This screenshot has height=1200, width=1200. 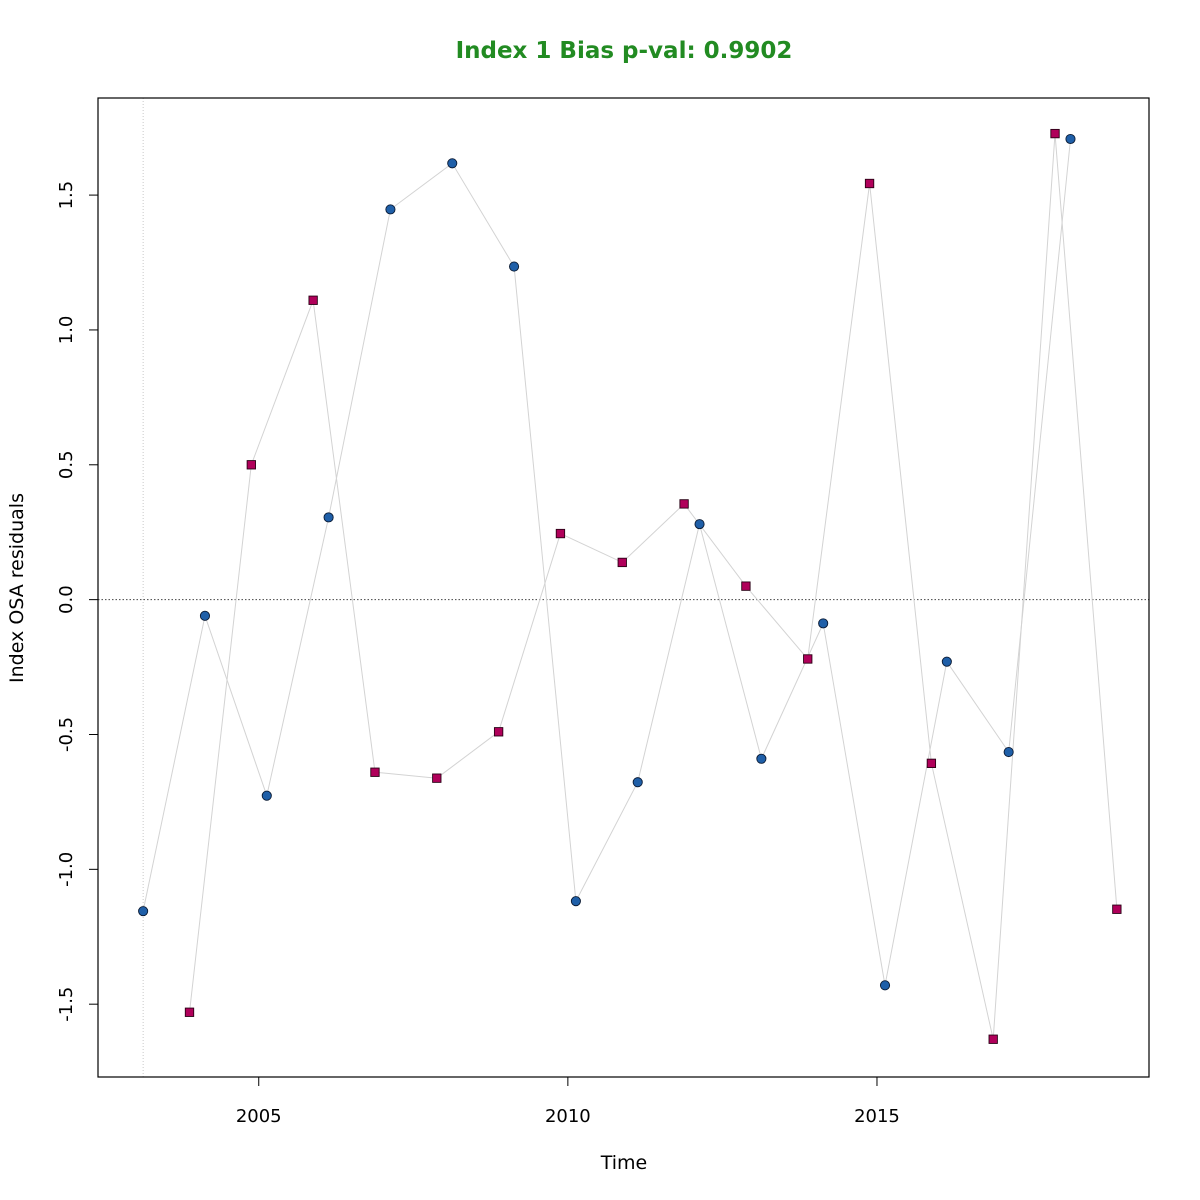 What do you see at coordinates (66, 195) in the screenshot?
I see `y-tick-label-6: 1.5` at bounding box center [66, 195].